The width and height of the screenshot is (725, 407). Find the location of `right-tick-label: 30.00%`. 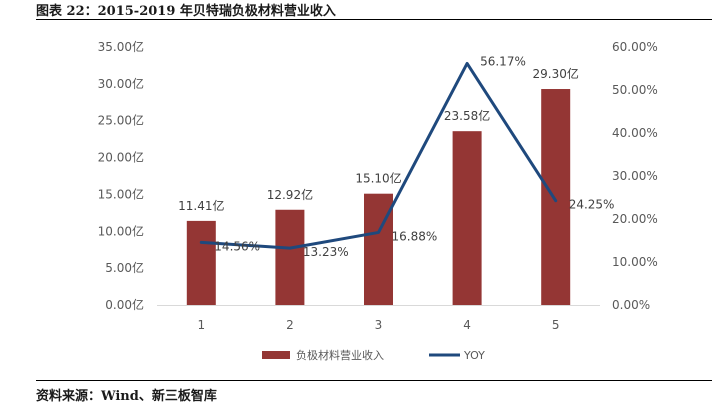

right-tick-label: 30.00% is located at coordinates (635, 176).